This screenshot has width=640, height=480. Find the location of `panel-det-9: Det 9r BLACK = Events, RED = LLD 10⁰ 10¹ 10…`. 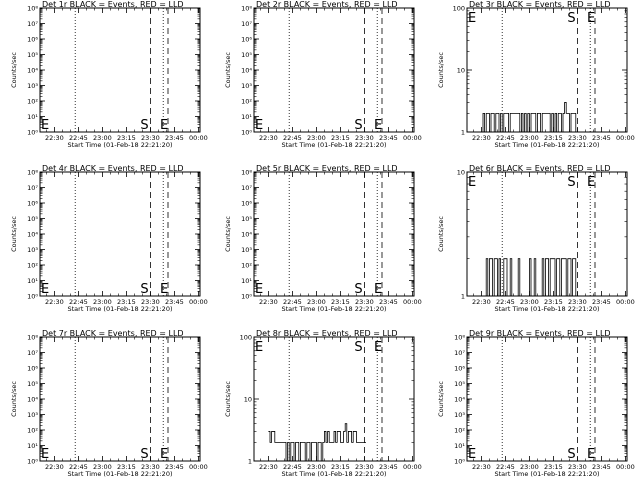

panel-det-9: Det 9r BLACK = Events, RED = LLD 10⁰ 10¹ 10… is located at coordinates (536, 403).